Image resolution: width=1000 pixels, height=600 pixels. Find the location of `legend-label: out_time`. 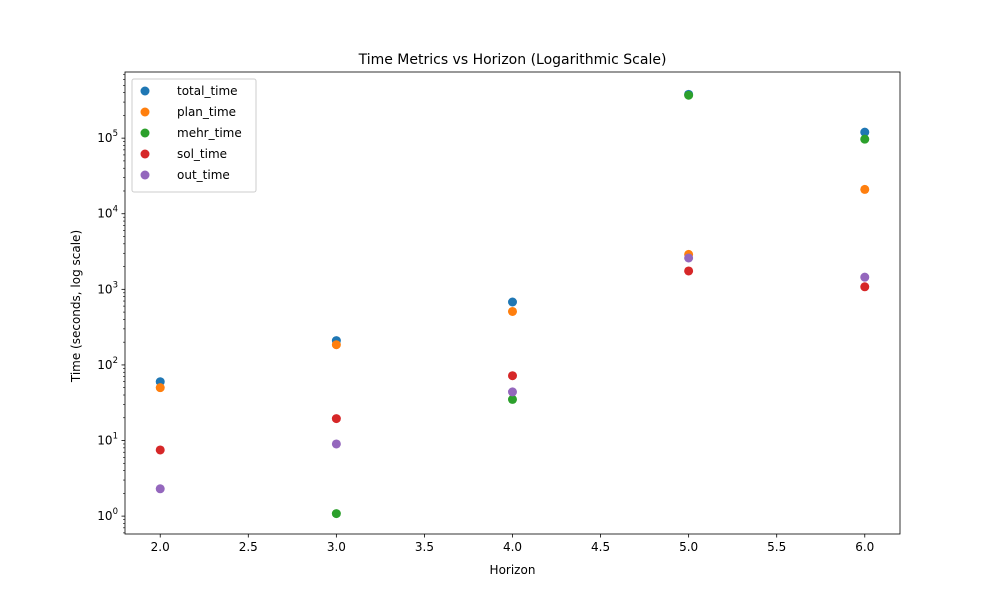

legend-label: out_time is located at coordinates (203, 175).